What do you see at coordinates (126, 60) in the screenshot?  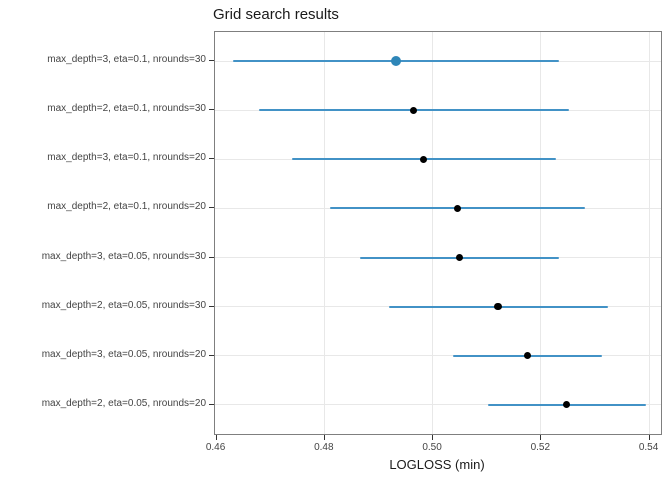 I see `y-axis-label: max_depth=3, eta=0.1, nrounds=30` at bounding box center [126, 60].